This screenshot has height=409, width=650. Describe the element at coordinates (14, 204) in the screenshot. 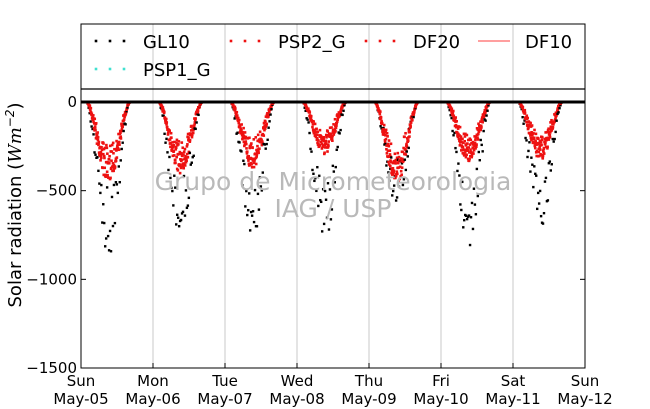

I see `y-axis-label: Solar radiation (Wm−2)` at that location.